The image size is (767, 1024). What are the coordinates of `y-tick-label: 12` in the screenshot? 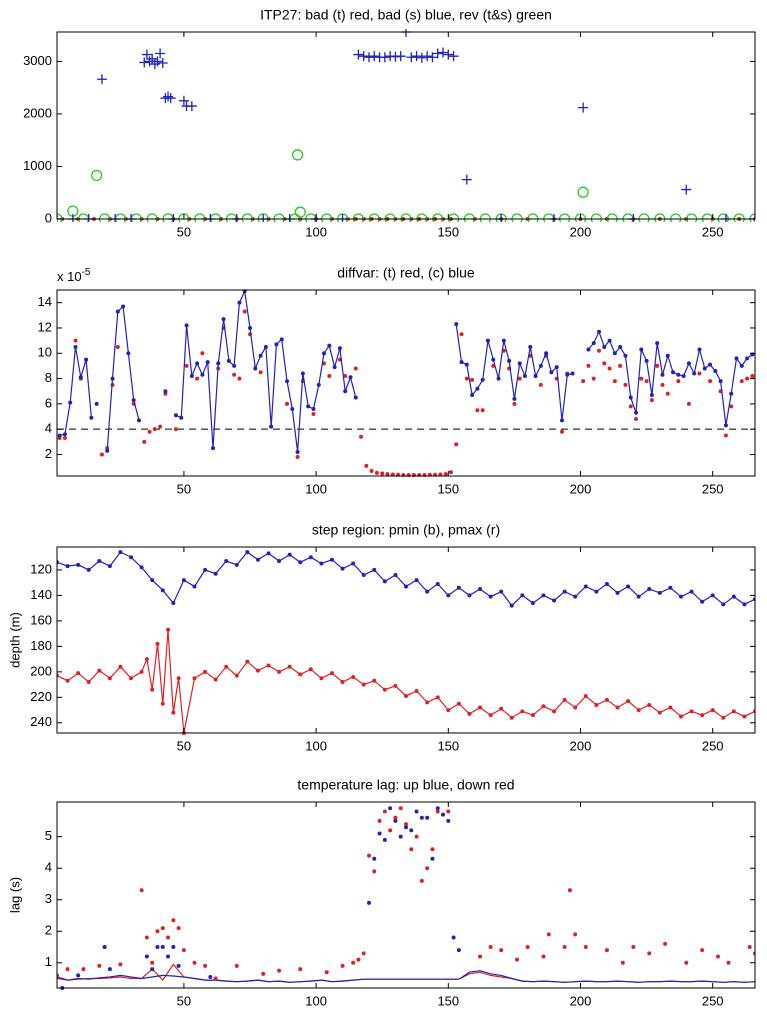 It's located at (45, 326).